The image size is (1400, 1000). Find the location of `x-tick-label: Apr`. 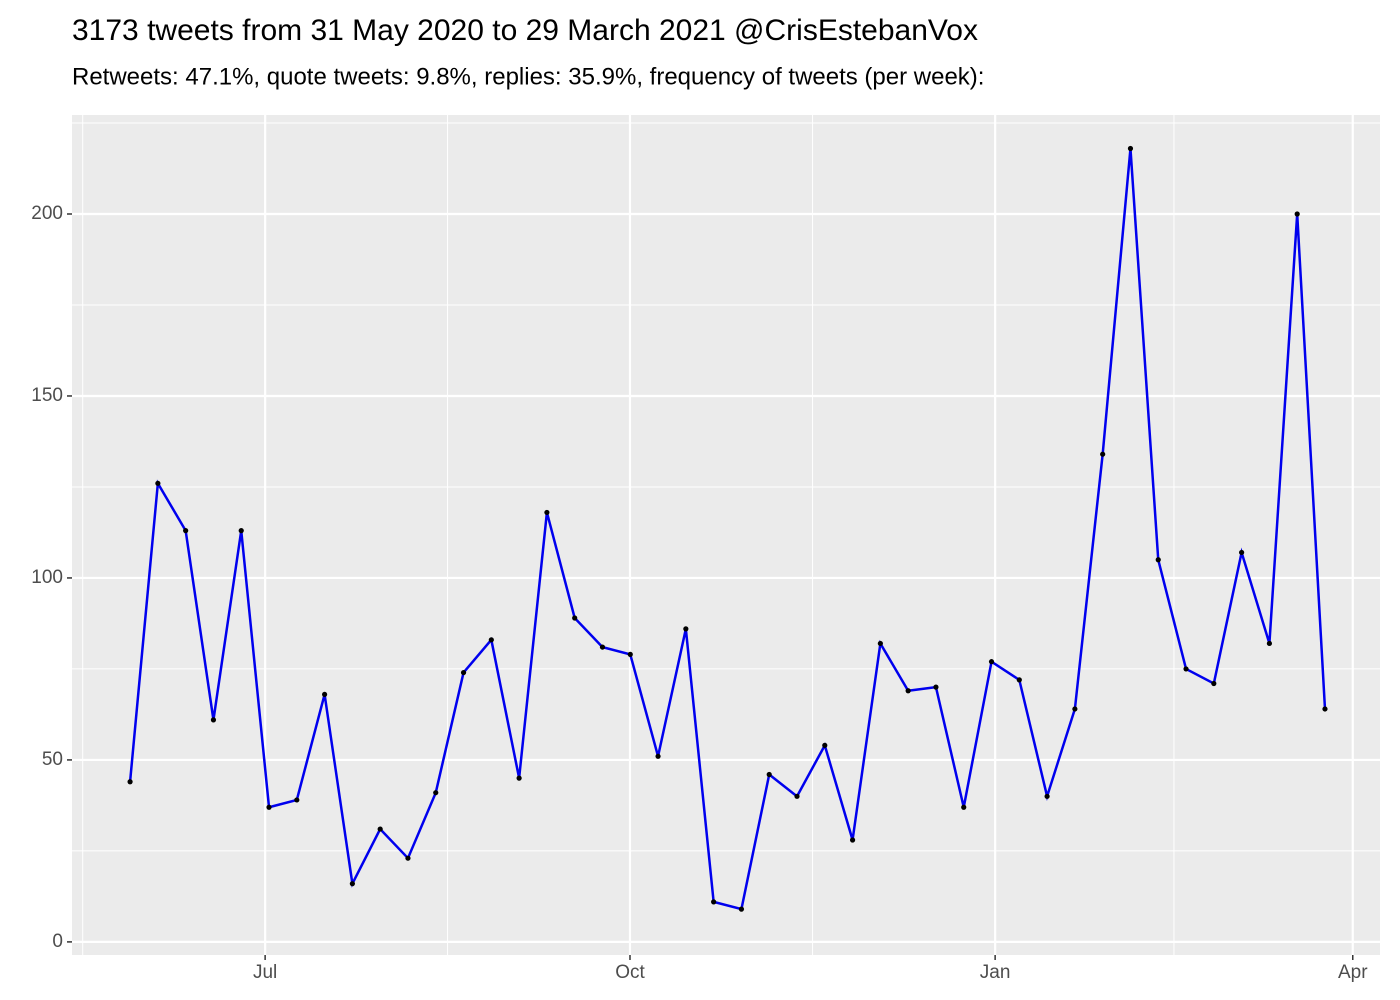

x-tick-label: Apr is located at coordinates (1353, 972).